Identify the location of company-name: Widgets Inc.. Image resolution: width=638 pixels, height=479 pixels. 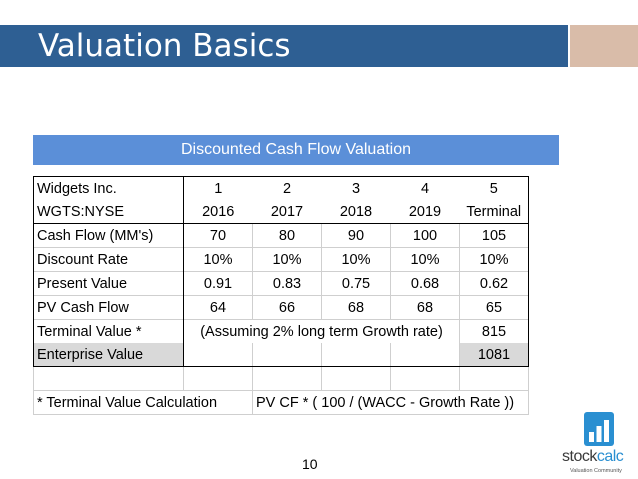
(108, 188).